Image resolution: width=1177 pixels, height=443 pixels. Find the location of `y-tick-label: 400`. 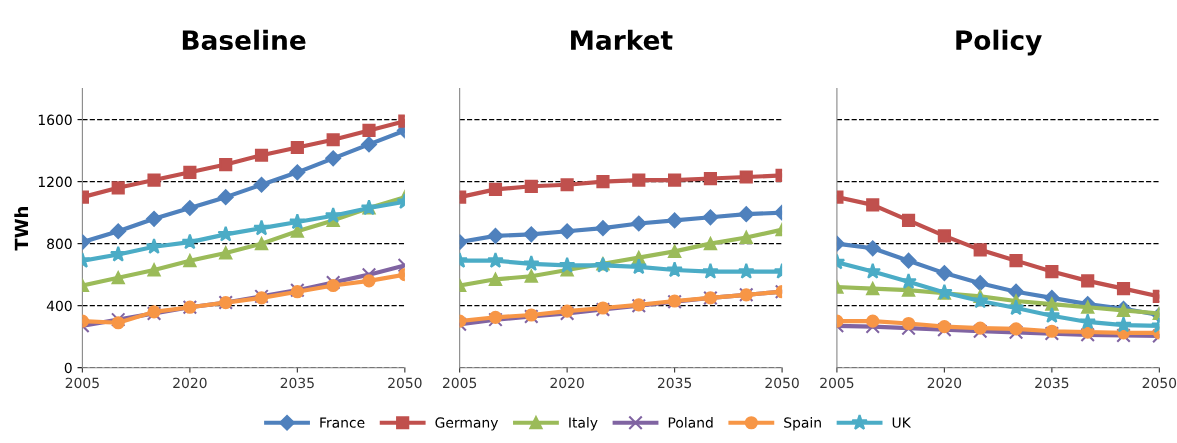

y-tick-label: 400 is located at coordinates (59, 306).